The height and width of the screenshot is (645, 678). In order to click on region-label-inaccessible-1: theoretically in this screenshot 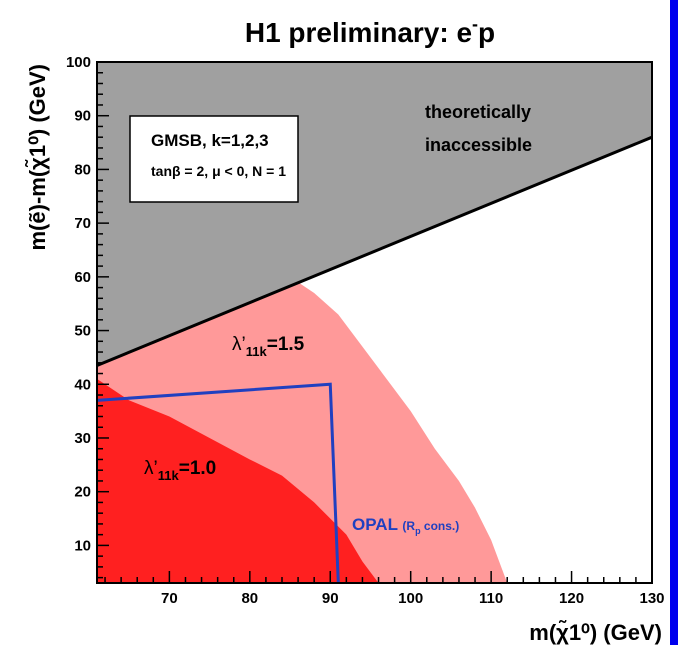, I will do `click(478, 112)`.